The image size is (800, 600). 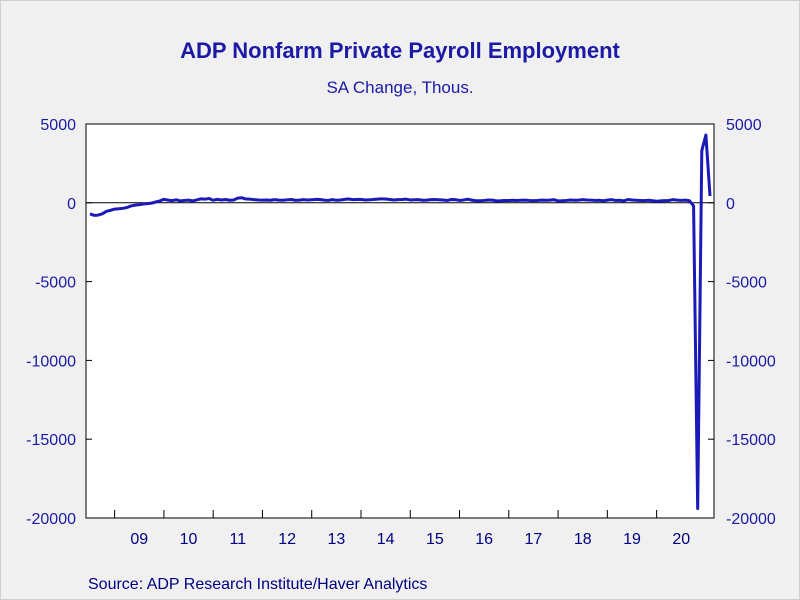 I want to click on x-tick-label: 14, so click(x=386, y=539).